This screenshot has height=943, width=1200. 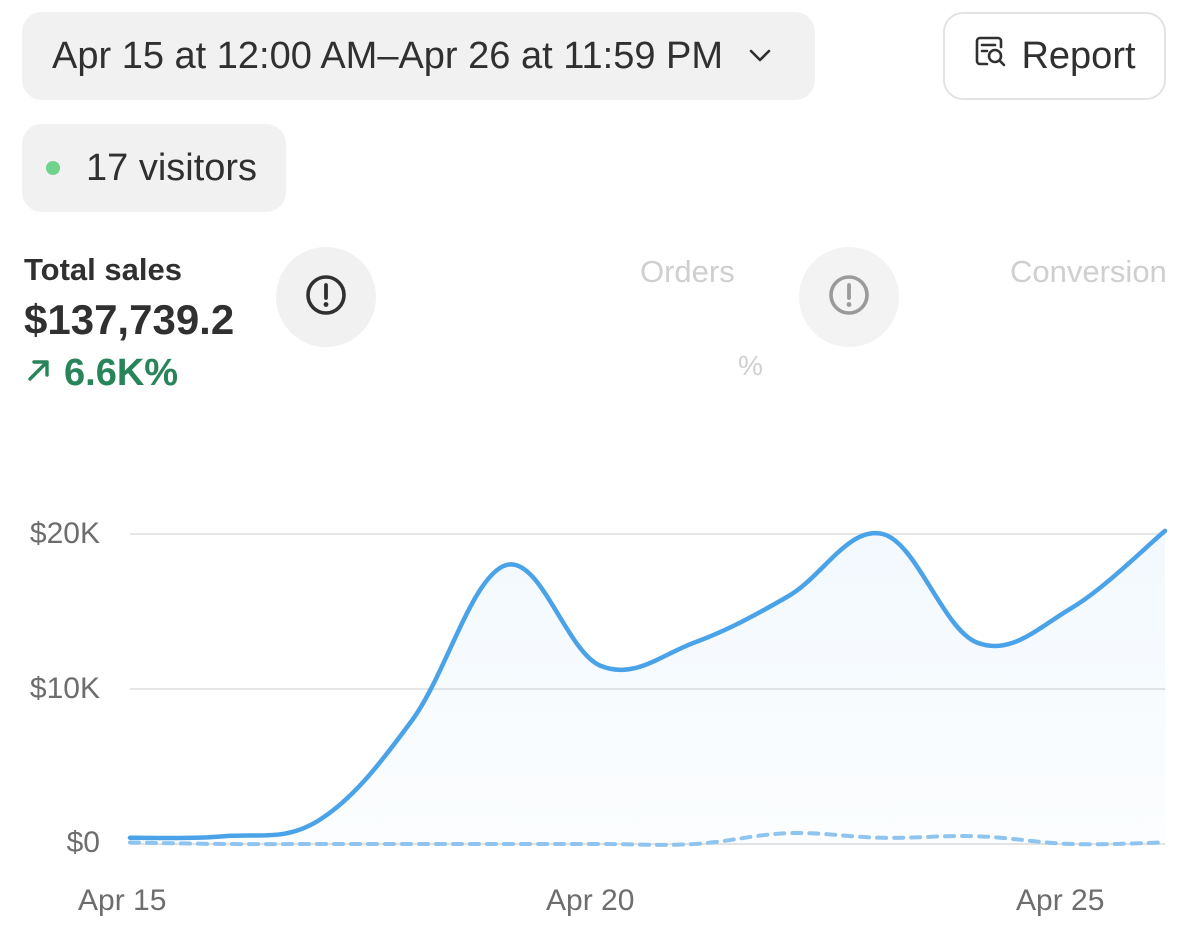 What do you see at coordinates (687, 271) in the screenshot?
I see `metric-orders-label: Orders` at bounding box center [687, 271].